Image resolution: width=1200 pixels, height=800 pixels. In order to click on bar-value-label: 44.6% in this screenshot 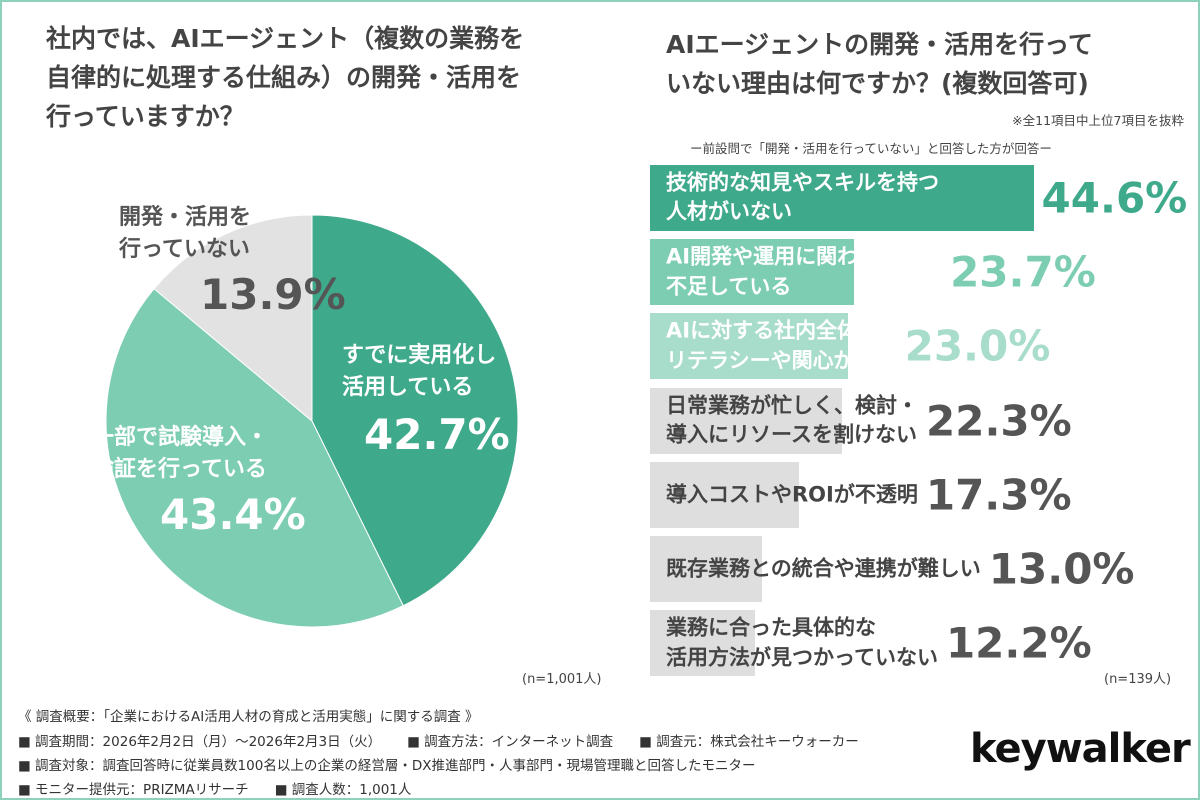, I will do `click(1114, 198)`.